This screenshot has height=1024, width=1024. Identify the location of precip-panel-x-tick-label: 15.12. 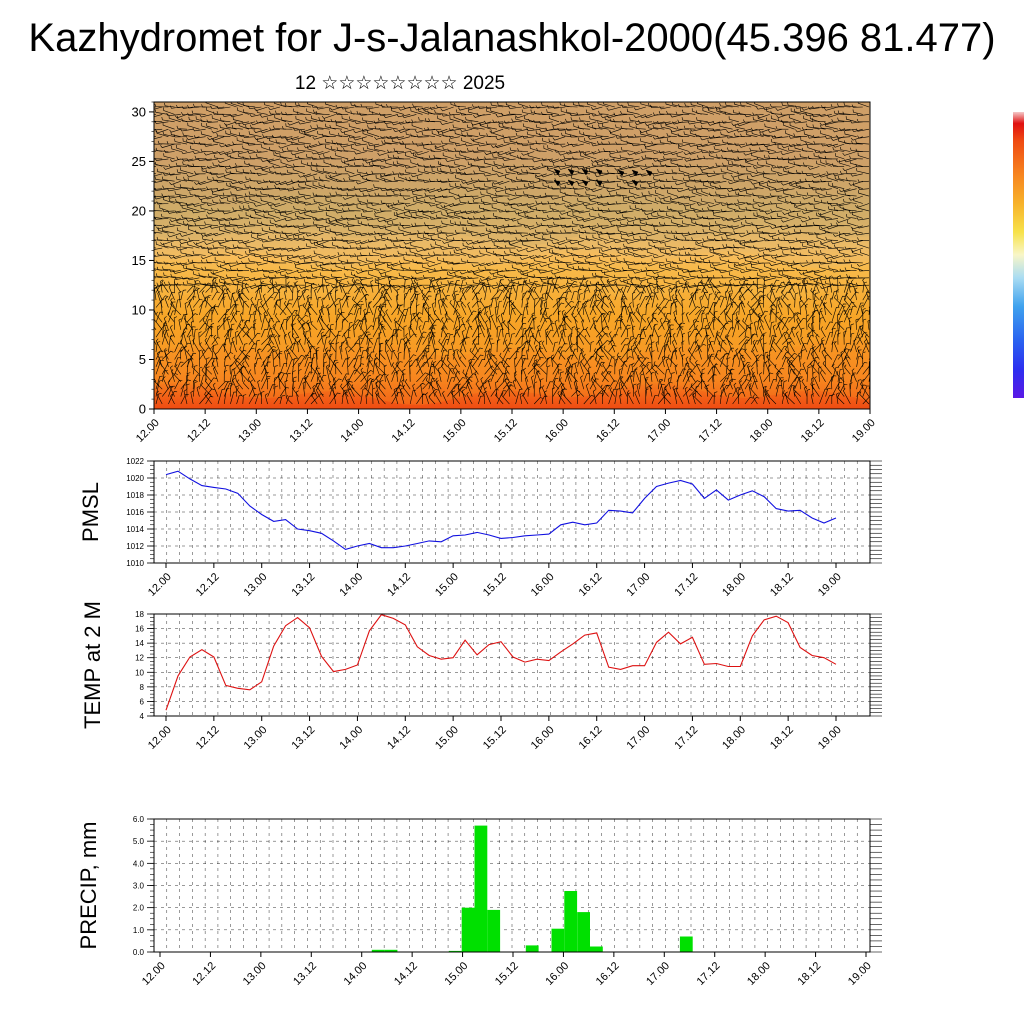
(507, 974).